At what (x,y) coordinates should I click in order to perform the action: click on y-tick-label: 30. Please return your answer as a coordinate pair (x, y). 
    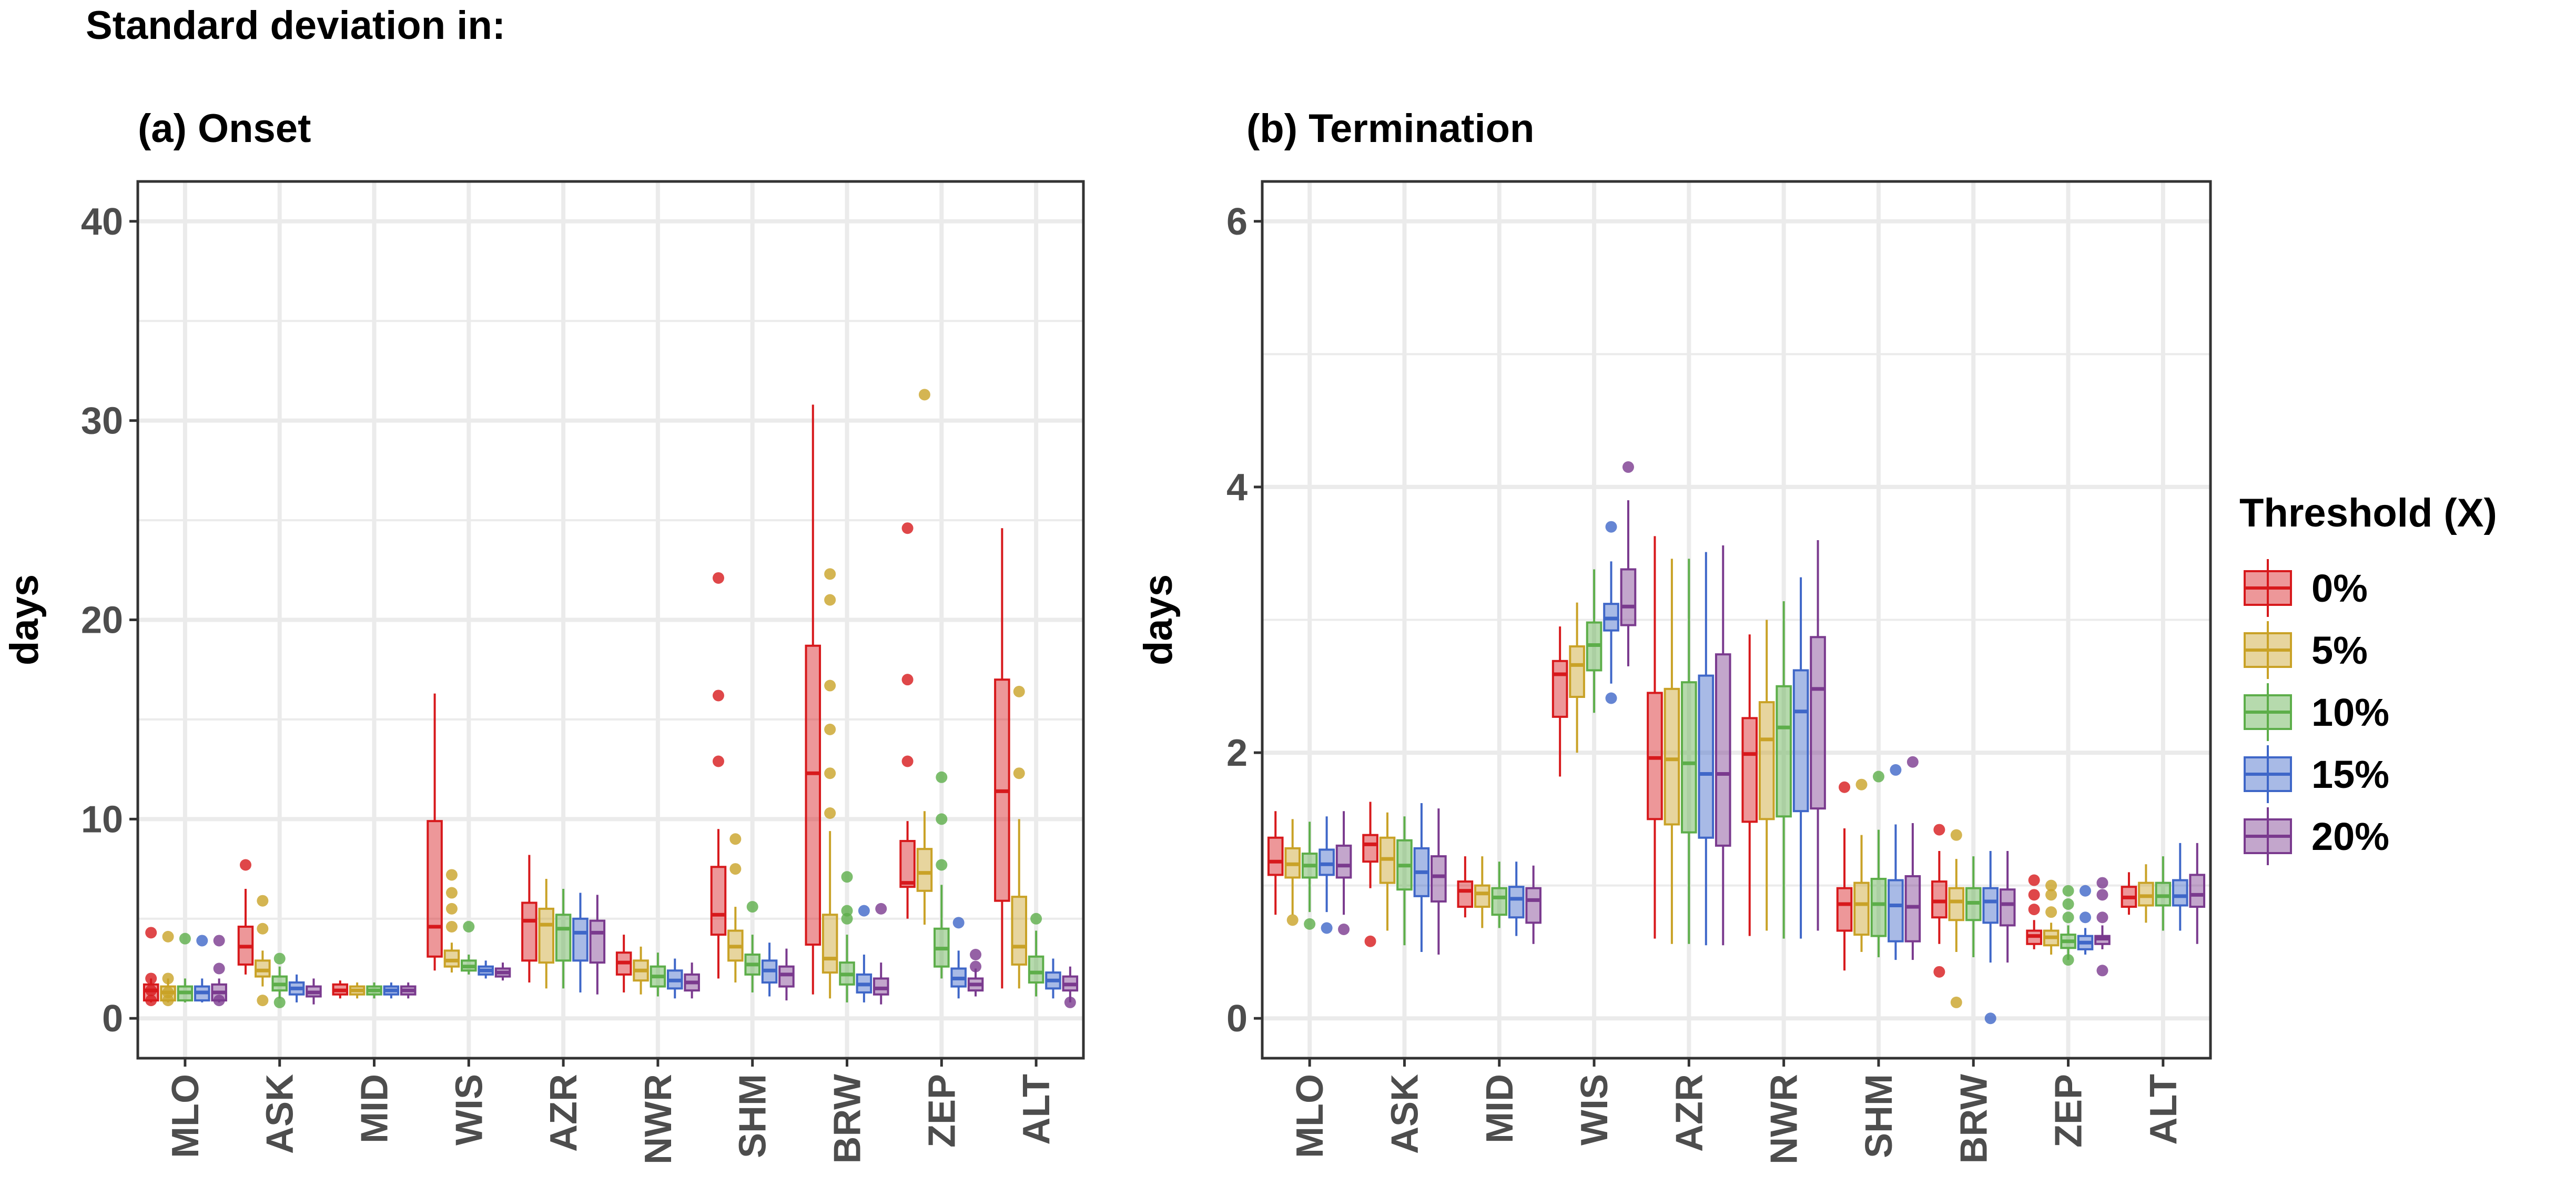
    Looking at the image, I should click on (102, 421).